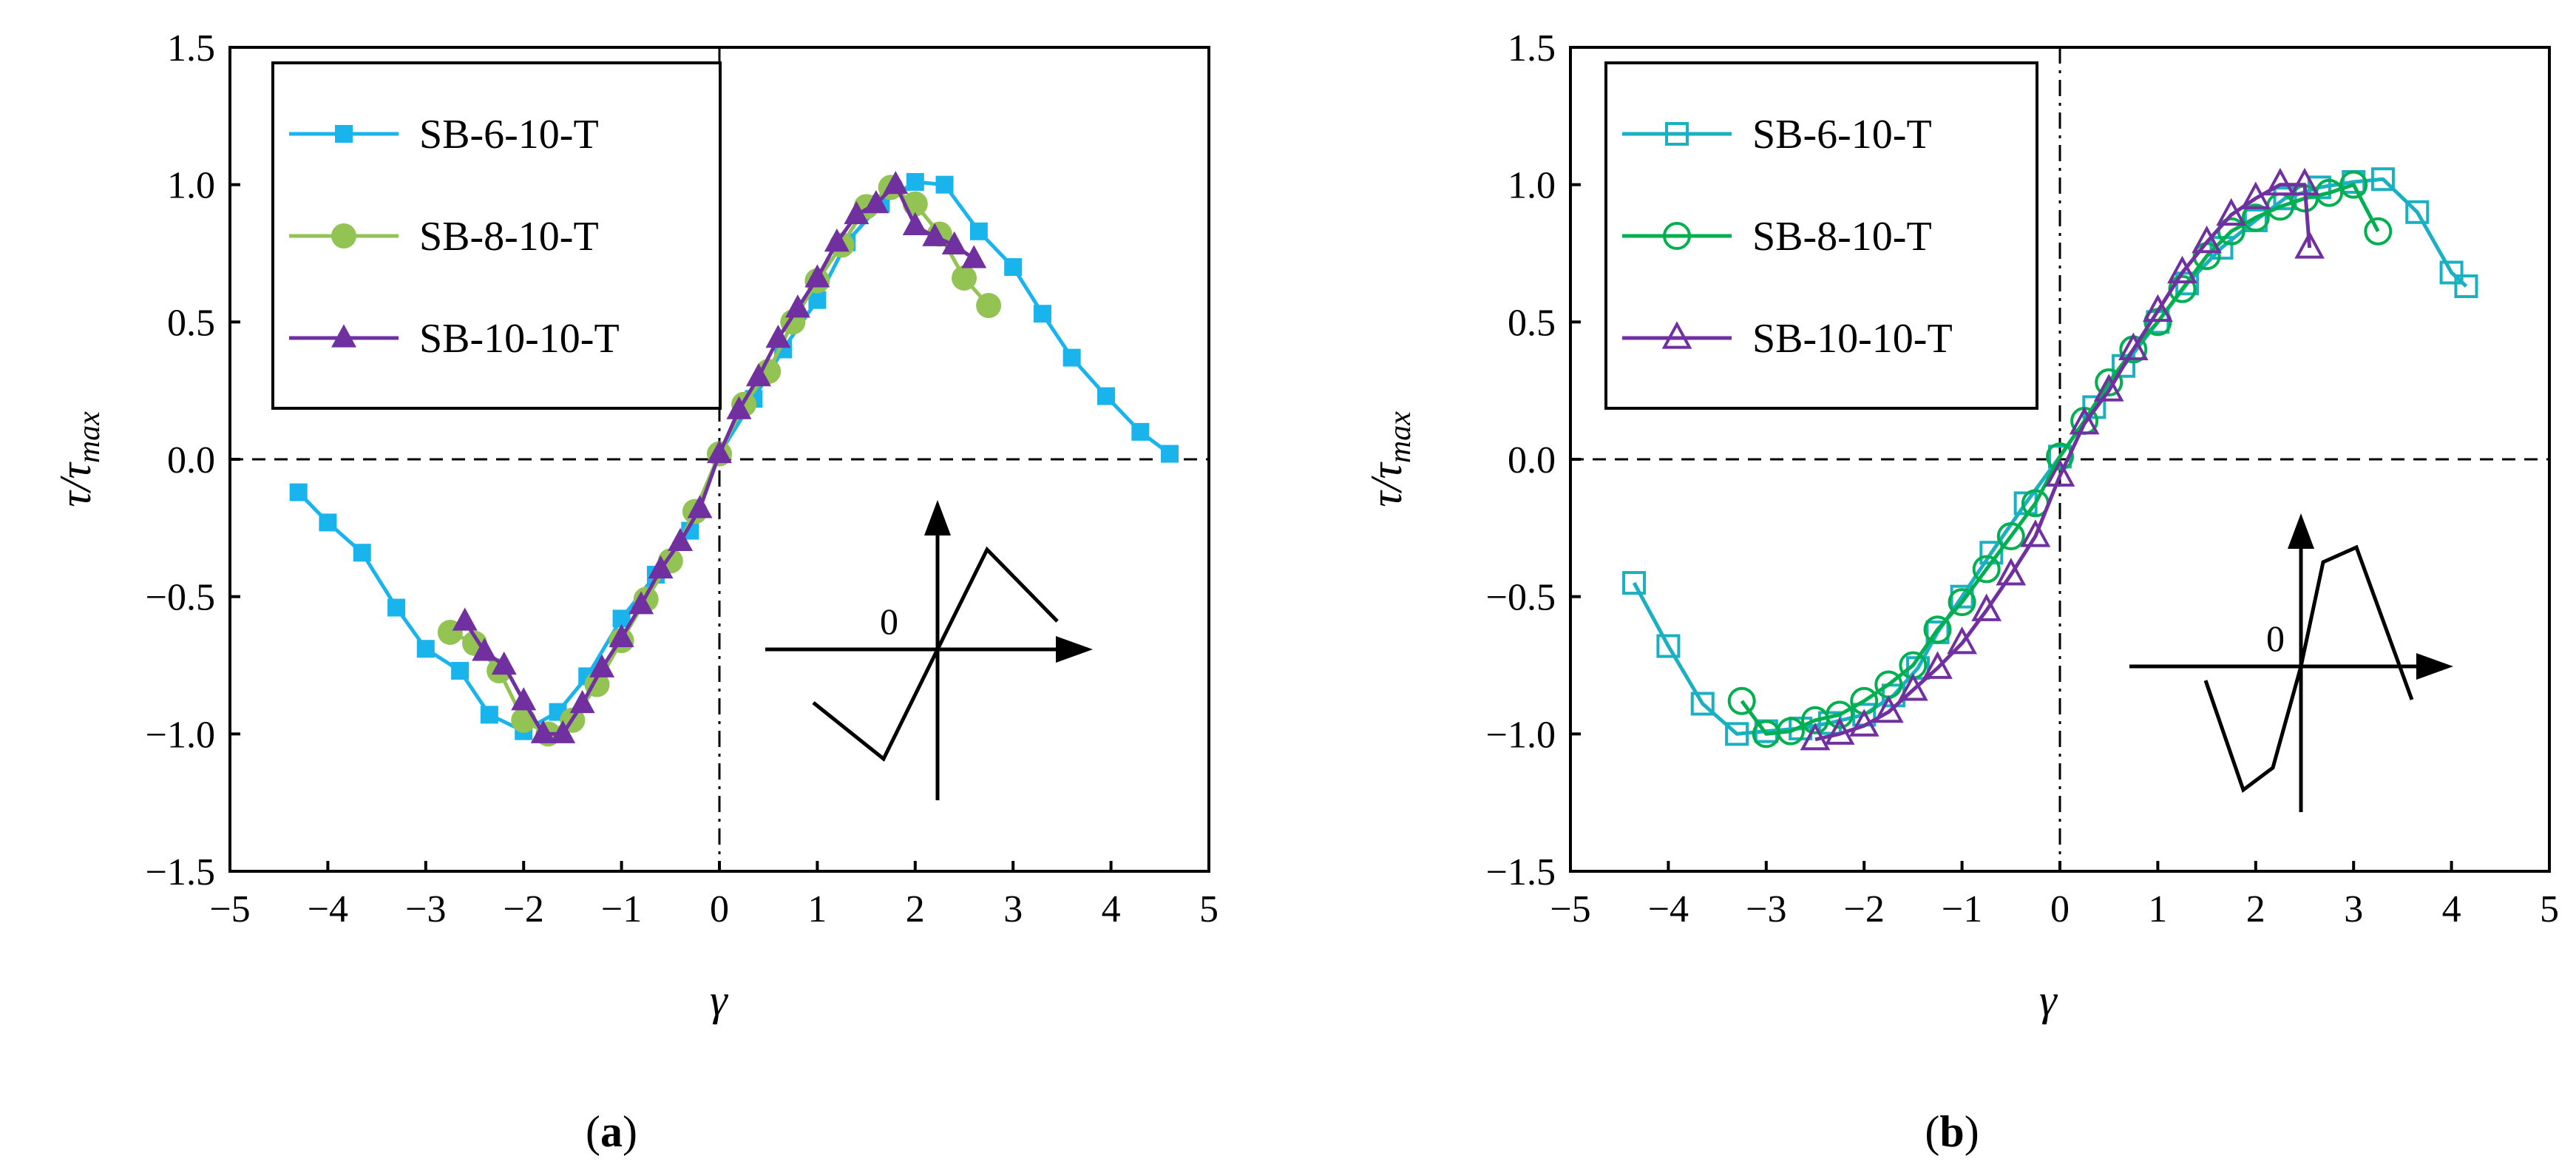 Image resolution: width=2576 pixels, height=1176 pixels. What do you see at coordinates (1208, 909) in the screenshot?
I see `x-tick-label: 5` at bounding box center [1208, 909].